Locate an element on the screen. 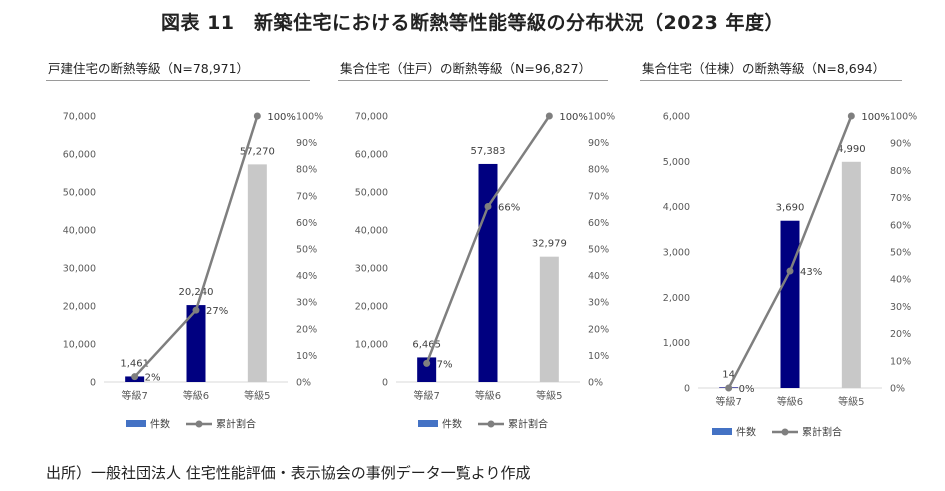 This screenshot has height=491, width=945. y-tick-label: 5,000 is located at coordinates (676, 162).